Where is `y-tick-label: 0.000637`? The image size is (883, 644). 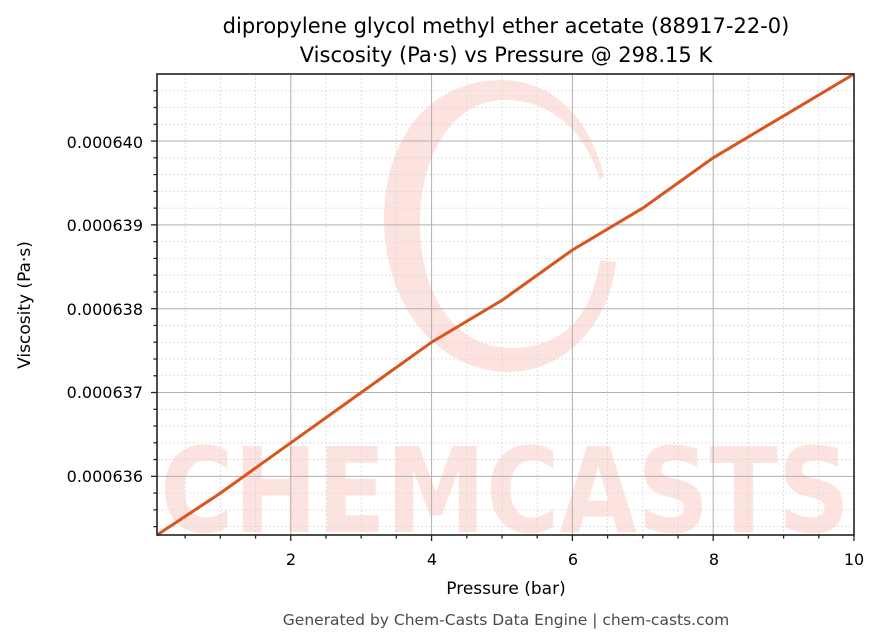 y-tick-label: 0.000637 is located at coordinates (105, 392).